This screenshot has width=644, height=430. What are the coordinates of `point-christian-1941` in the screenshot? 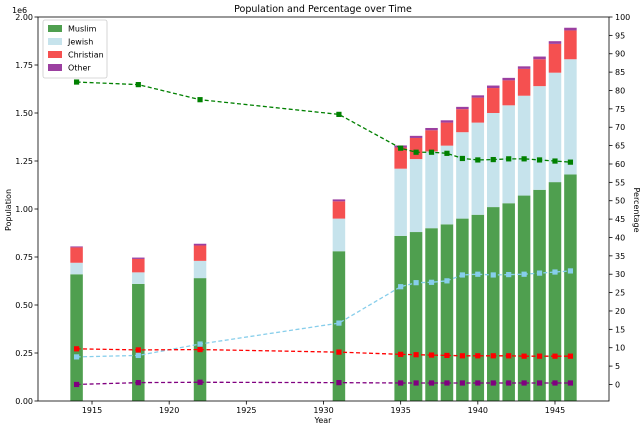 It's located at (493, 356).